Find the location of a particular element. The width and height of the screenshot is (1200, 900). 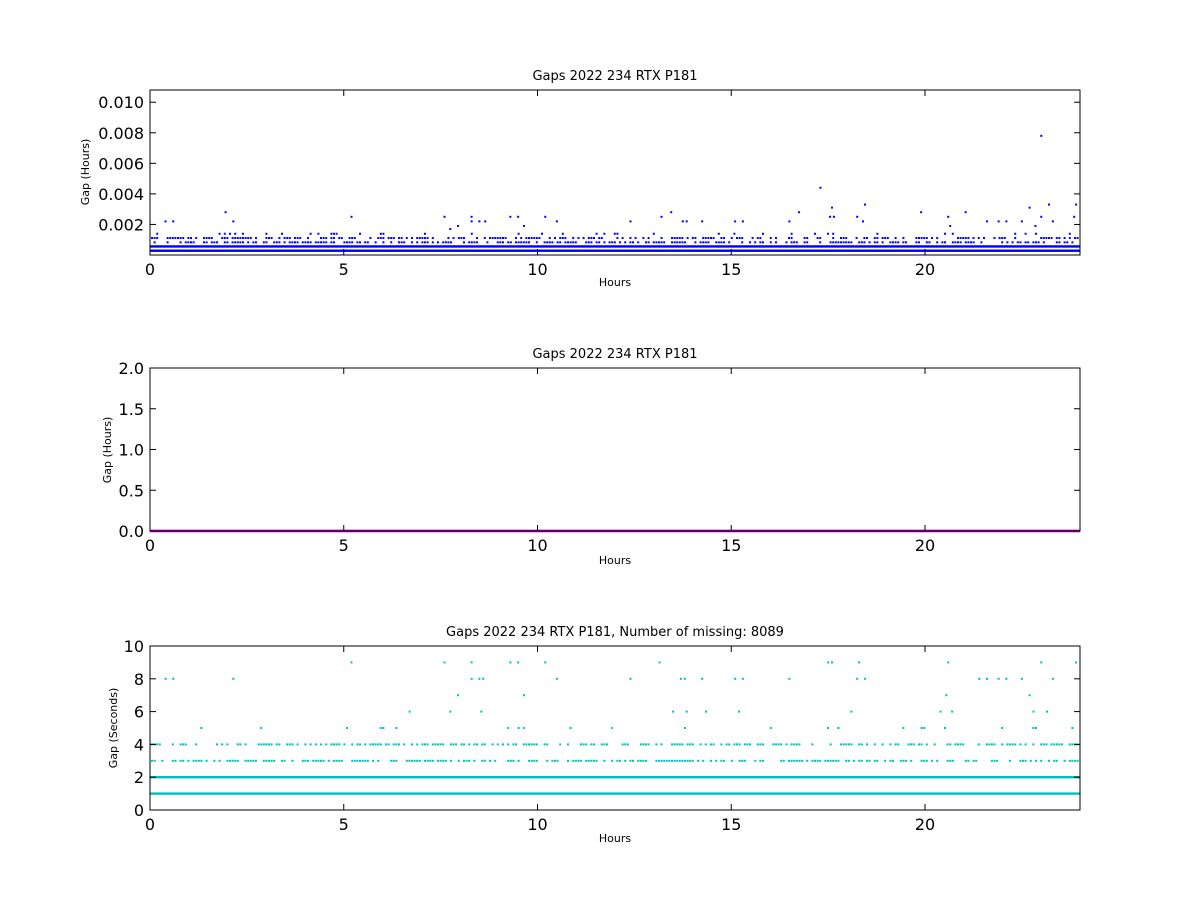

gap-level-band is located at coordinates (615, 250).